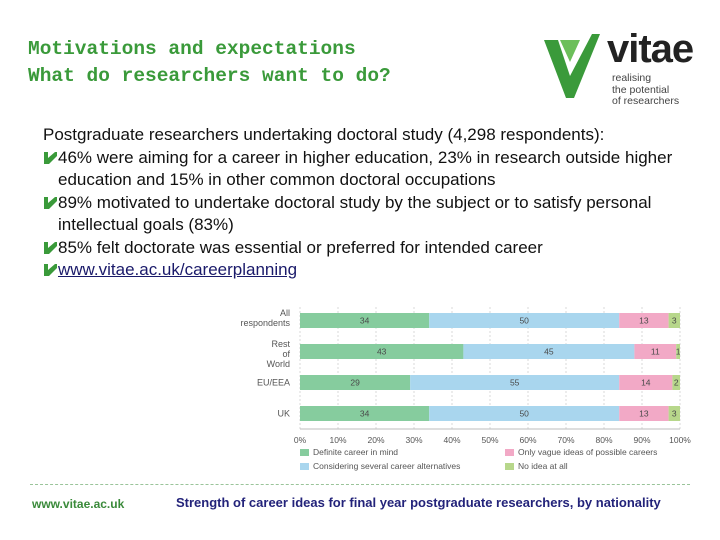 The width and height of the screenshot is (720, 540). I want to click on footer-divider, so click(360, 484).